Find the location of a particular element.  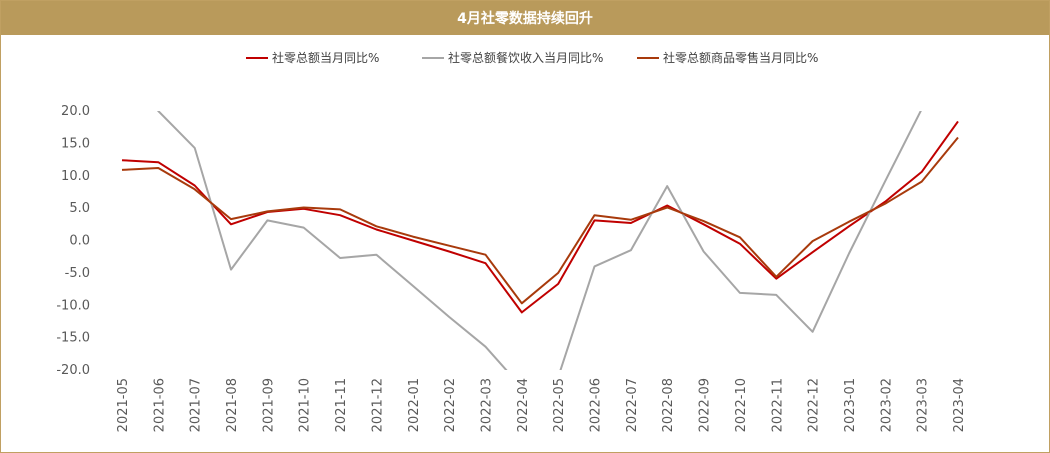

legend: 社零总额当月同比% 社零总额餐饮收入当月同比% 社零总额商品零售当月同比% is located at coordinates (532, 57).